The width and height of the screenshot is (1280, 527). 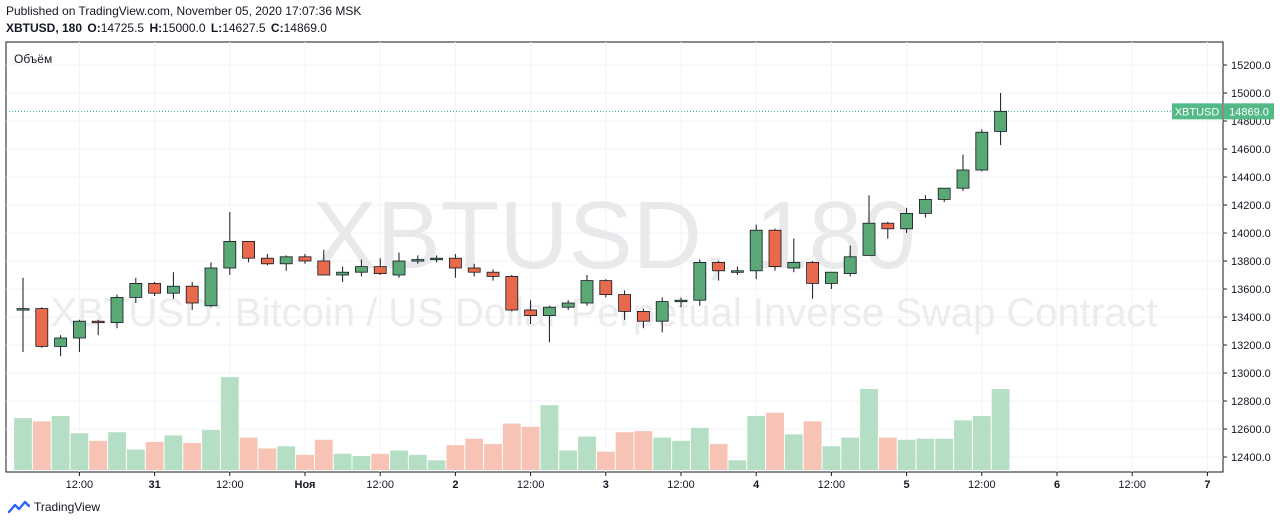 I want to click on open-value: 14725.5, so click(x=122, y=28).